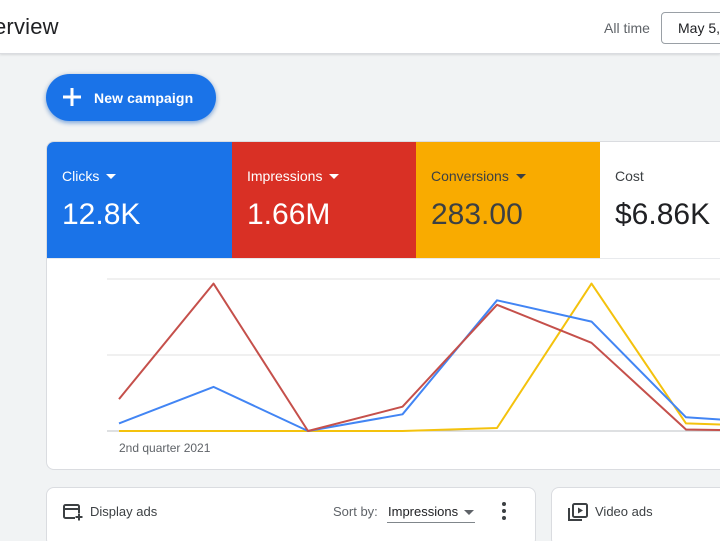  I want to click on sort-by-value: Impressions, so click(423, 511).